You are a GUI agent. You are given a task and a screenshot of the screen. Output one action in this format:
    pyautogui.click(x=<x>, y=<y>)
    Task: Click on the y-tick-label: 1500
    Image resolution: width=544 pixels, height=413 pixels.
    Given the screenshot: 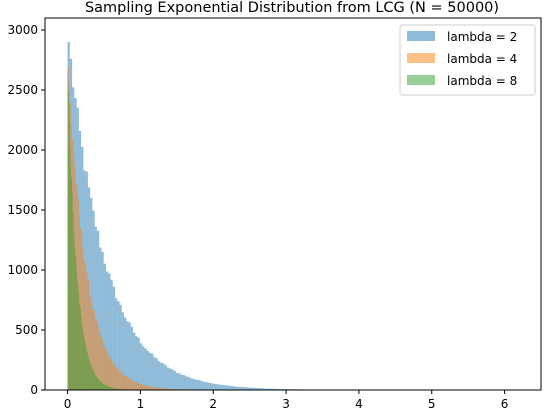 What is the action you would take?
    pyautogui.click(x=22, y=210)
    